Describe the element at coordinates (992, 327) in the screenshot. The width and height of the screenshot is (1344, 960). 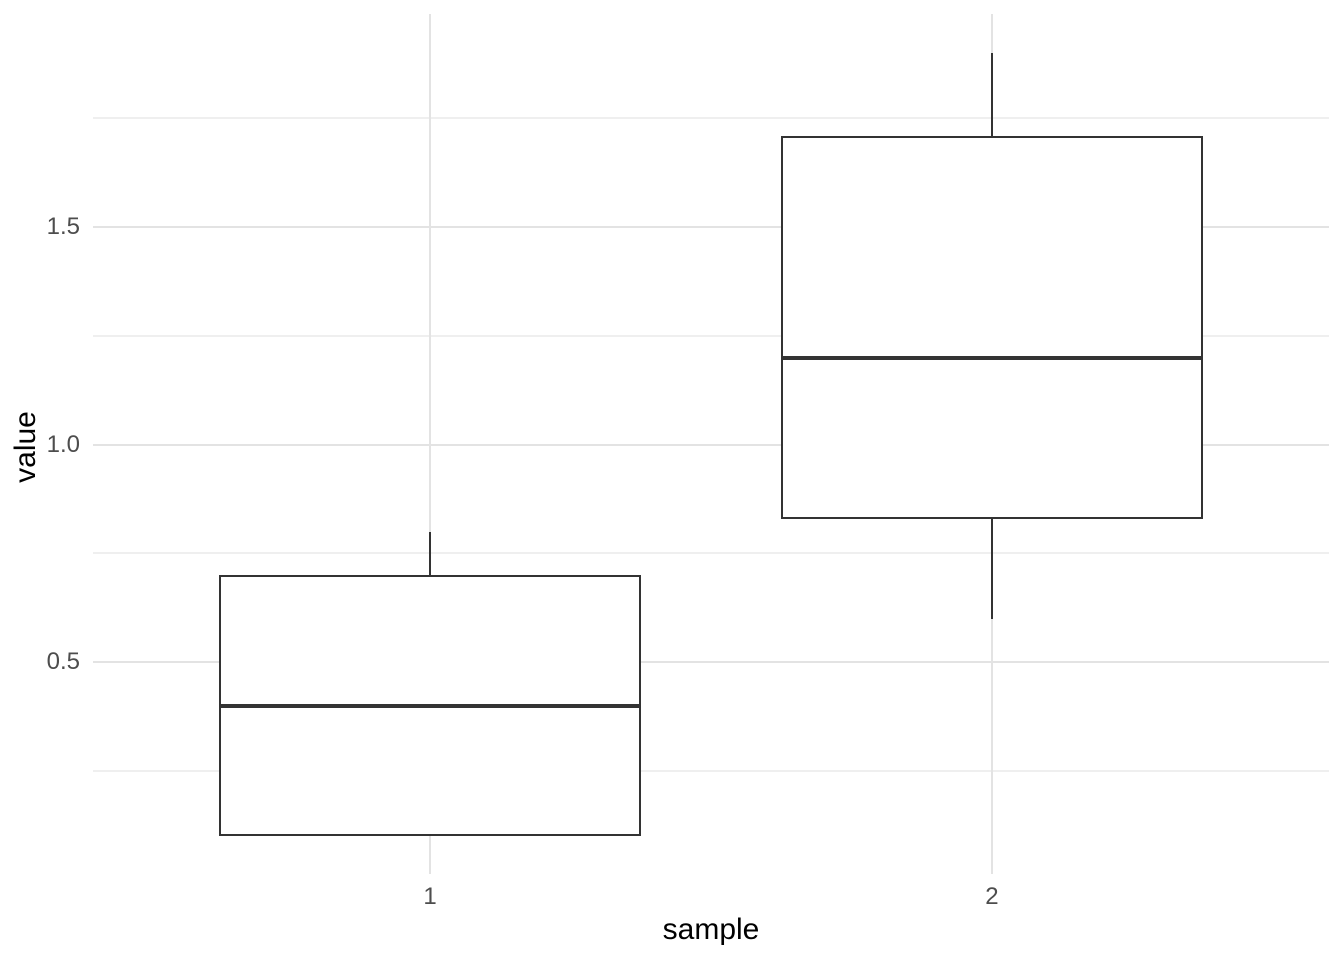
I see `box-iqr` at that location.